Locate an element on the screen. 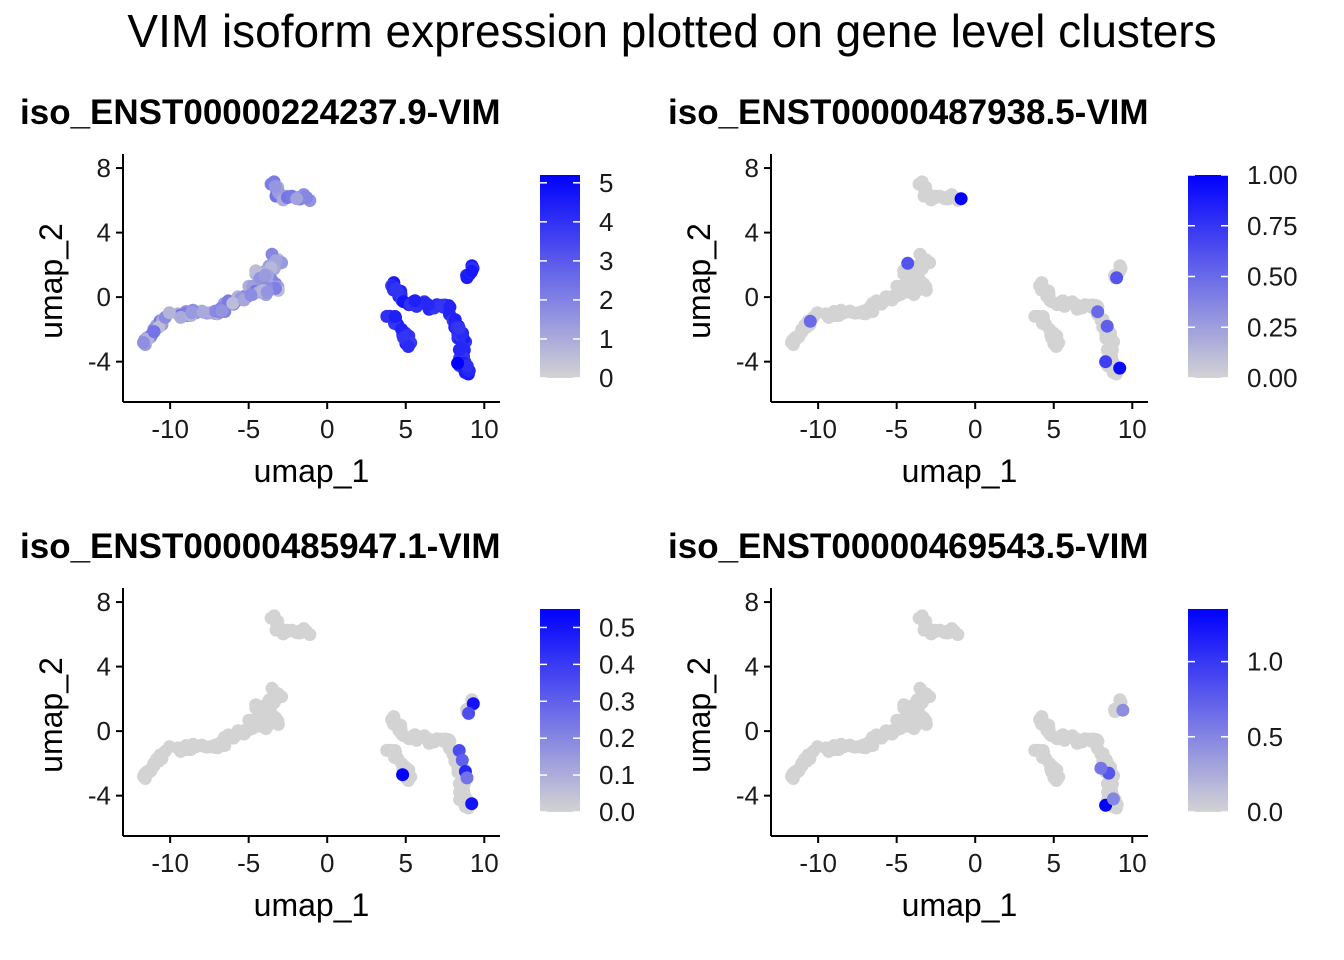  colorbar-tick-label: 4 is located at coordinates (606, 222).